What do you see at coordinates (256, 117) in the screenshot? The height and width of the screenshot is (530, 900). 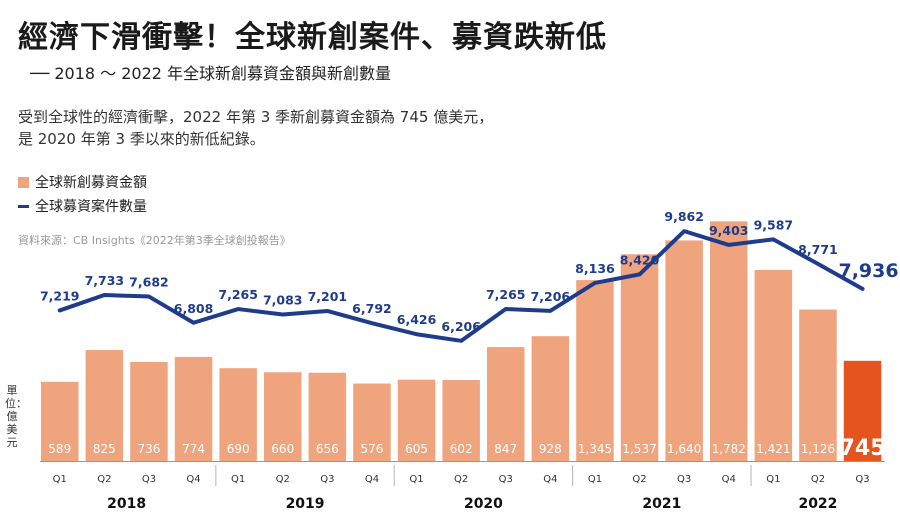 I see `description-line-1: 受到全球性的經濟衝擊，2022 年第 3 季新創募資金額為 745 億美元，` at bounding box center [256, 117].